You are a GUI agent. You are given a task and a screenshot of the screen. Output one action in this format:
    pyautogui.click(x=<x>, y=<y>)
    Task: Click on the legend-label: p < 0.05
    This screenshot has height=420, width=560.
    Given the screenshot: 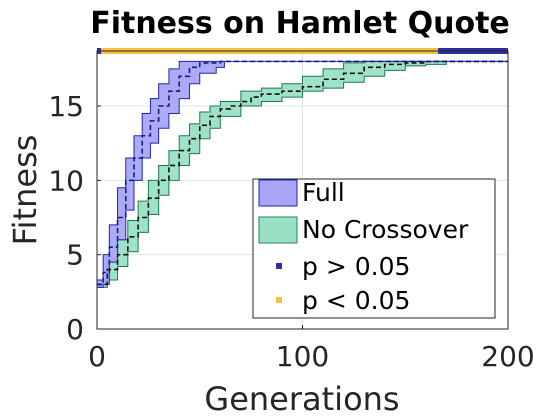 What is the action you would take?
    pyautogui.click(x=356, y=300)
    